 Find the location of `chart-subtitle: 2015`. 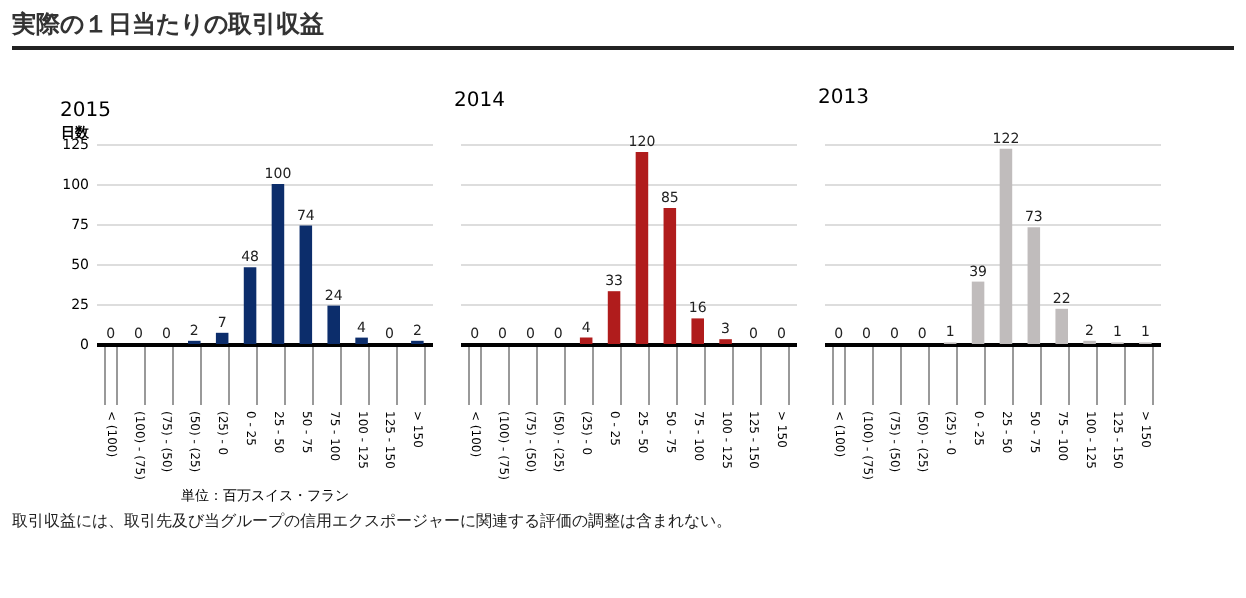

chart-subtitle: 2015 is located at coordinates (85, 111).